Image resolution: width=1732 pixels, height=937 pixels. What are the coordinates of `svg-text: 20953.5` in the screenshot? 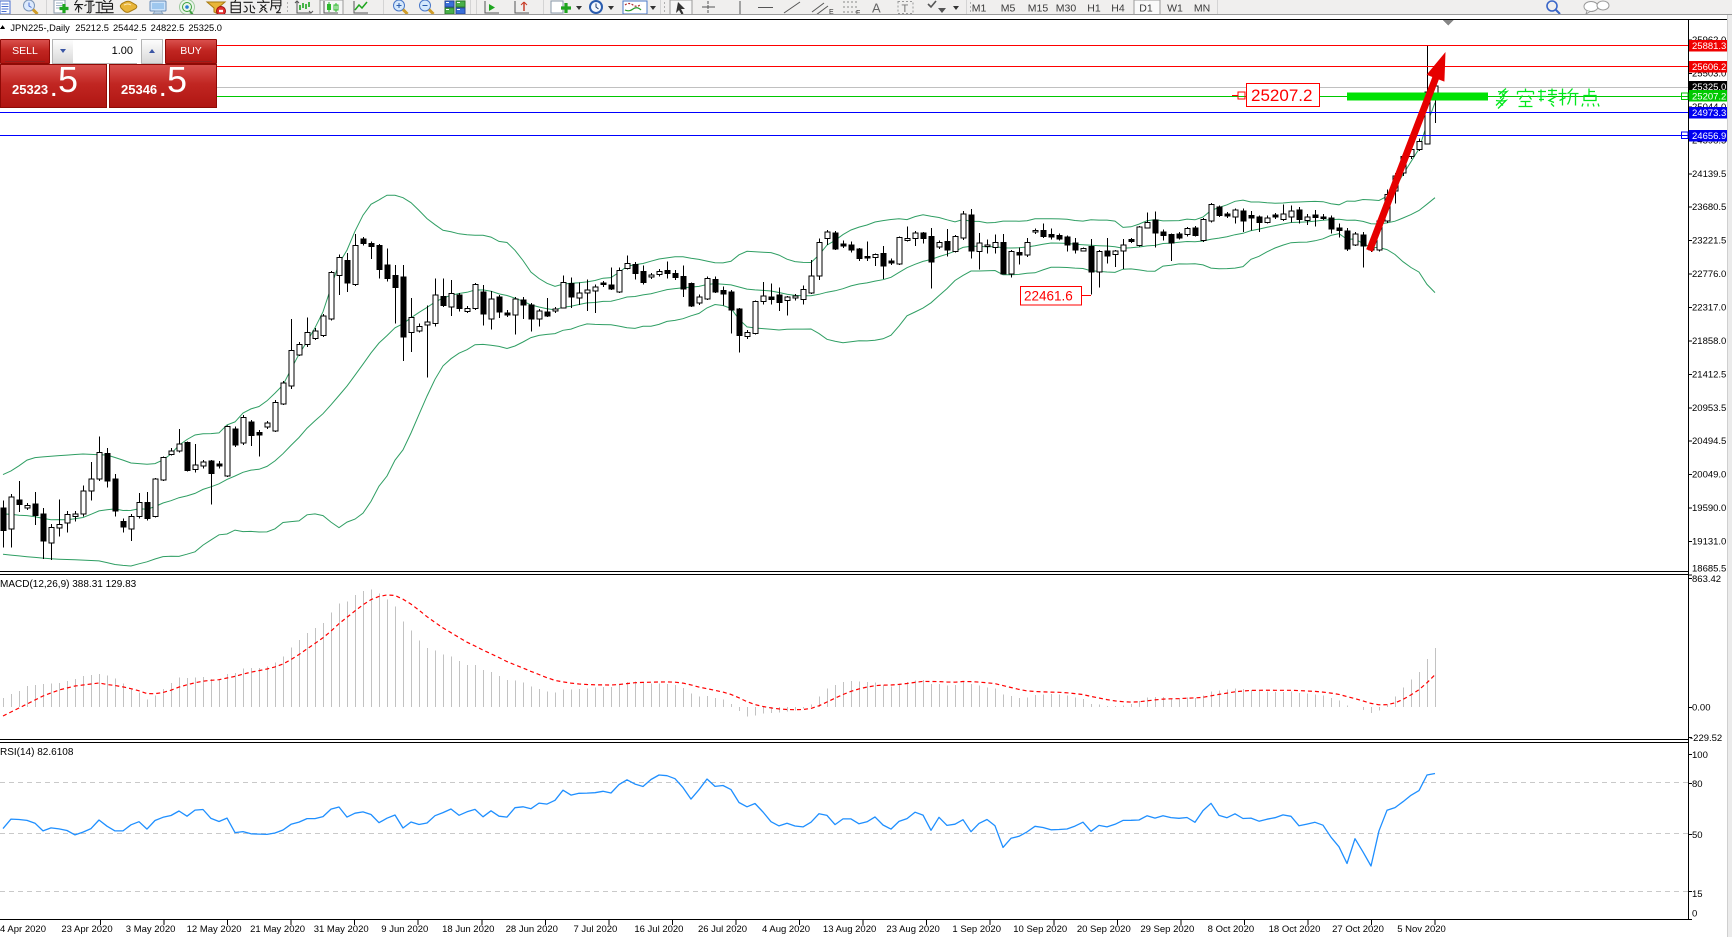 It's located at (1709, 408).